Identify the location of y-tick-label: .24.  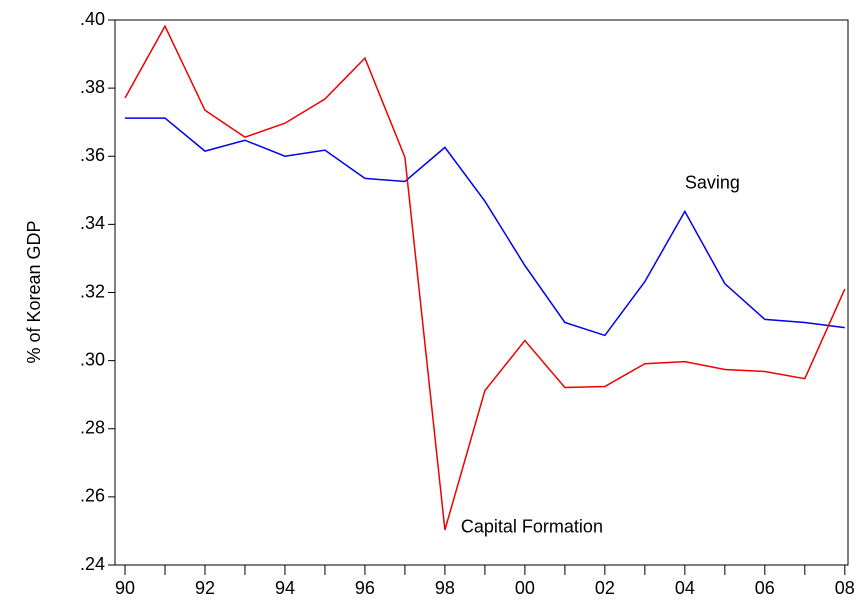
(92, 564).